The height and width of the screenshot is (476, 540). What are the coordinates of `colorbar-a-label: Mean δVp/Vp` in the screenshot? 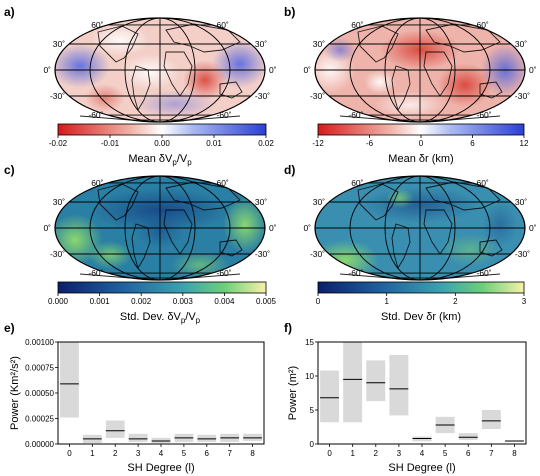 It's located at (160, 160).